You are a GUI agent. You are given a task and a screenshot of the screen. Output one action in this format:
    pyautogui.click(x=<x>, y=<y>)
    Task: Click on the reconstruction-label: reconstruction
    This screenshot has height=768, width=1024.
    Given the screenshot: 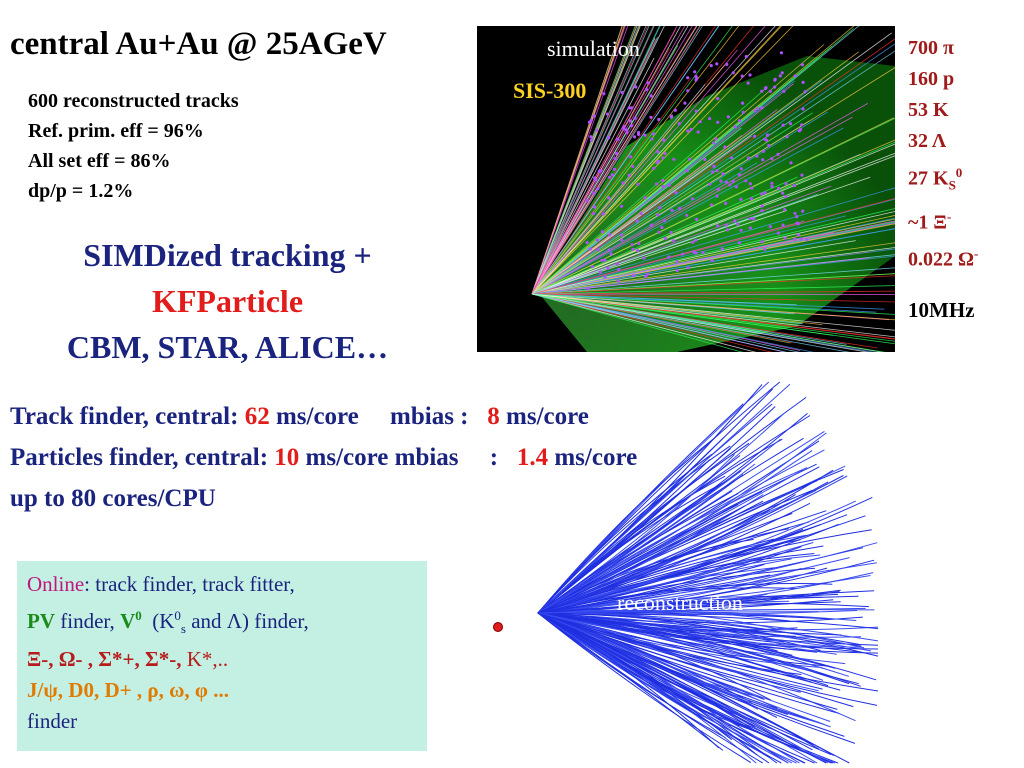 What is the action you would take?
    pyautogui.click(x=680, y=602)
    